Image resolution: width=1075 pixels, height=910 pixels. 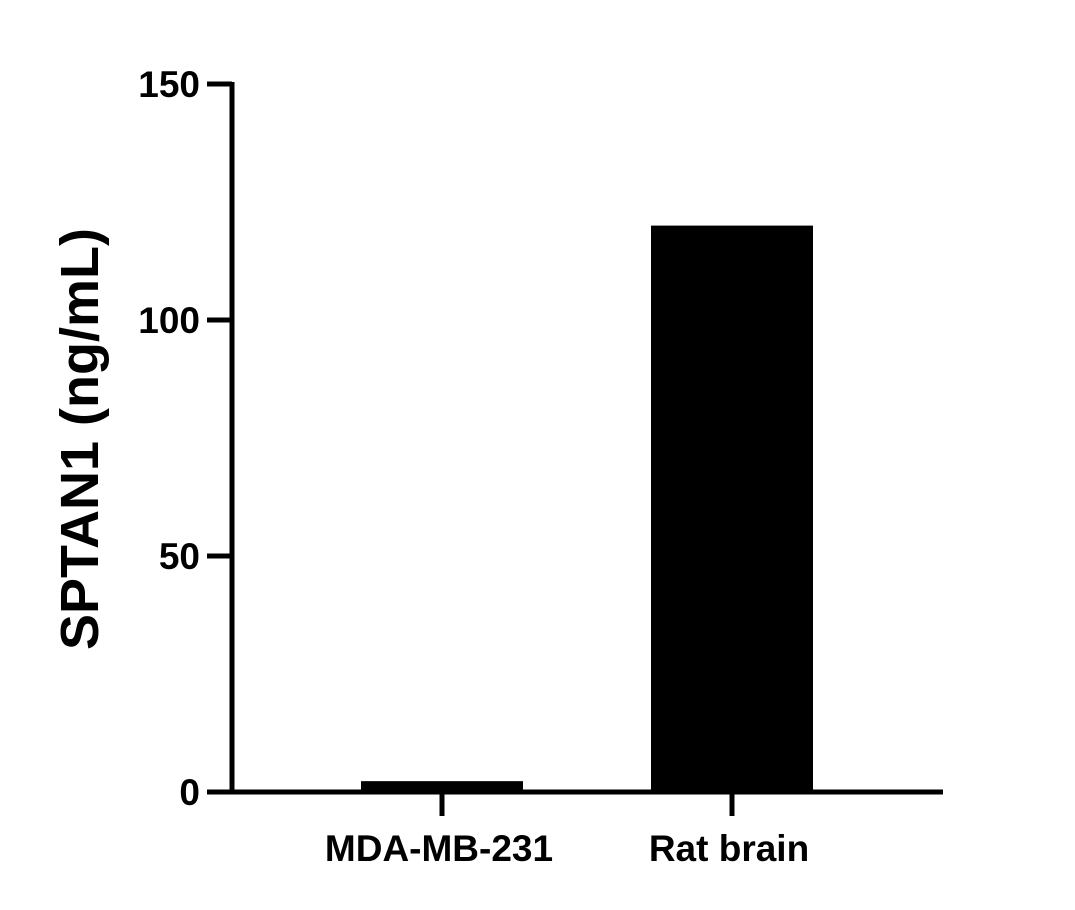 I want to click on x-ticks-group: MDA-MB-231 Rat brain, so click(x=567, y=830).